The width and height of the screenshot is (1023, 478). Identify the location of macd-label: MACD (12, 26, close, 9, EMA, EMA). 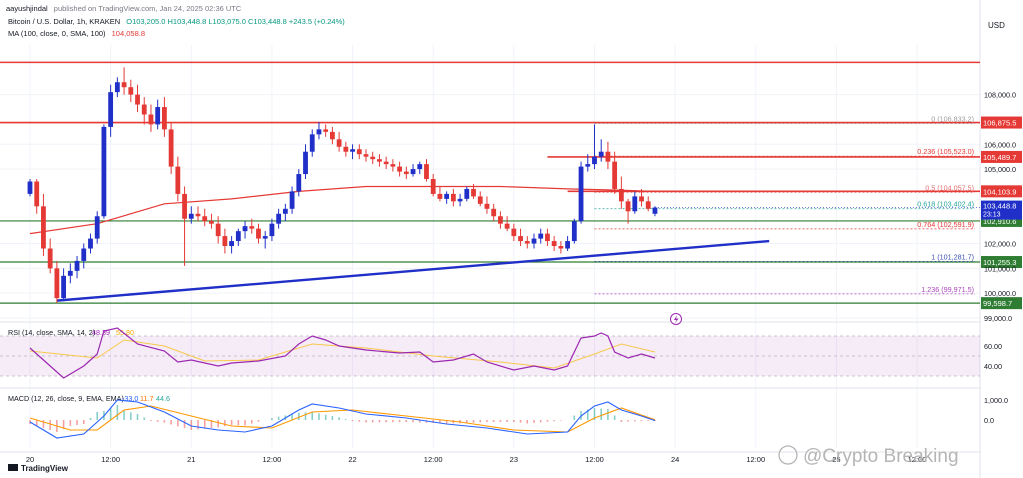
(66, 398).